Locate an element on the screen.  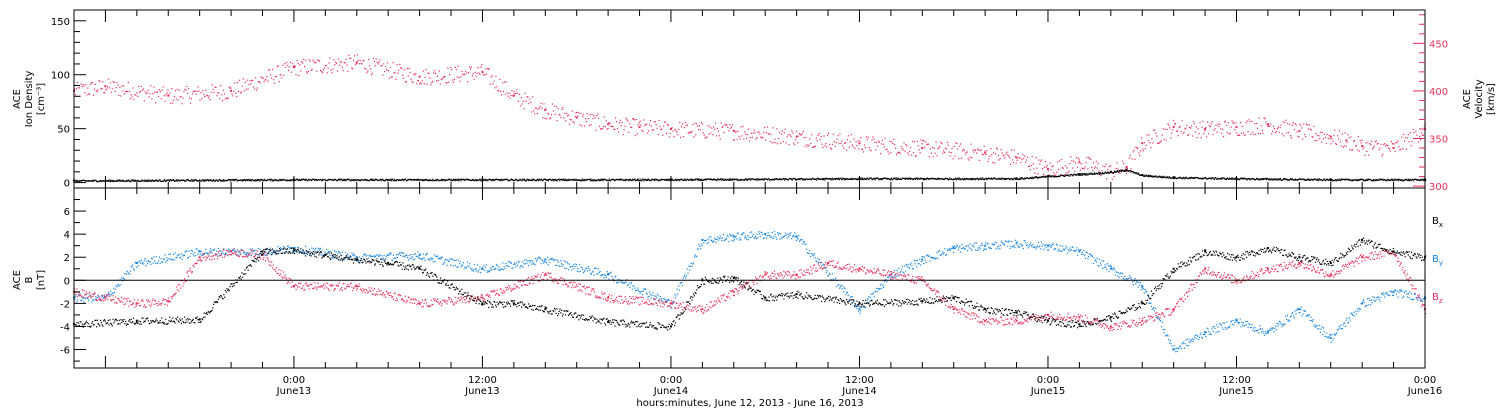
velocity-series-point is located at coordinates (356, 62).